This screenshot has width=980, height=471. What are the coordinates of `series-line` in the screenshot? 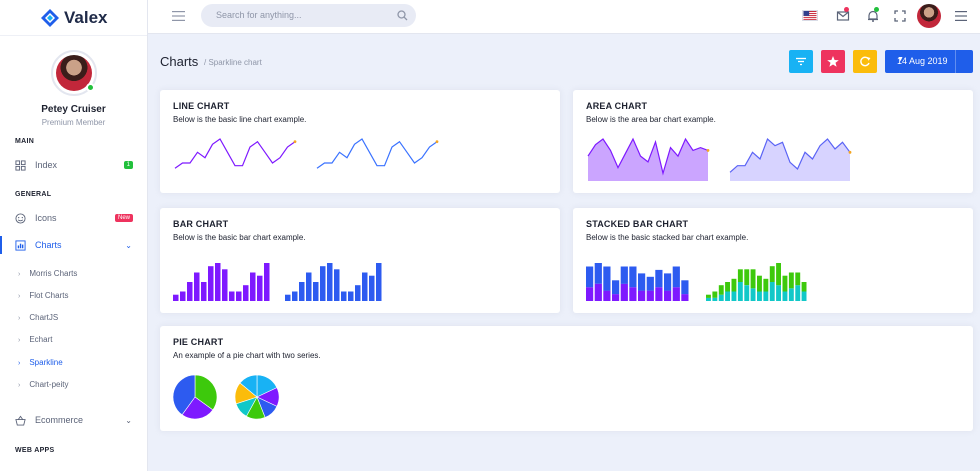 It's located at (377, 153).